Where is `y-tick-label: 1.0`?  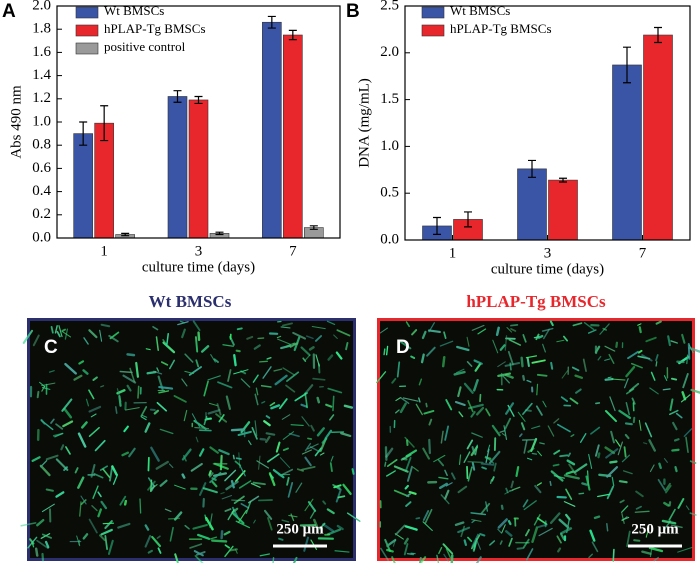 y-tick-label: 1.0 is located at coordinates (389, 146).